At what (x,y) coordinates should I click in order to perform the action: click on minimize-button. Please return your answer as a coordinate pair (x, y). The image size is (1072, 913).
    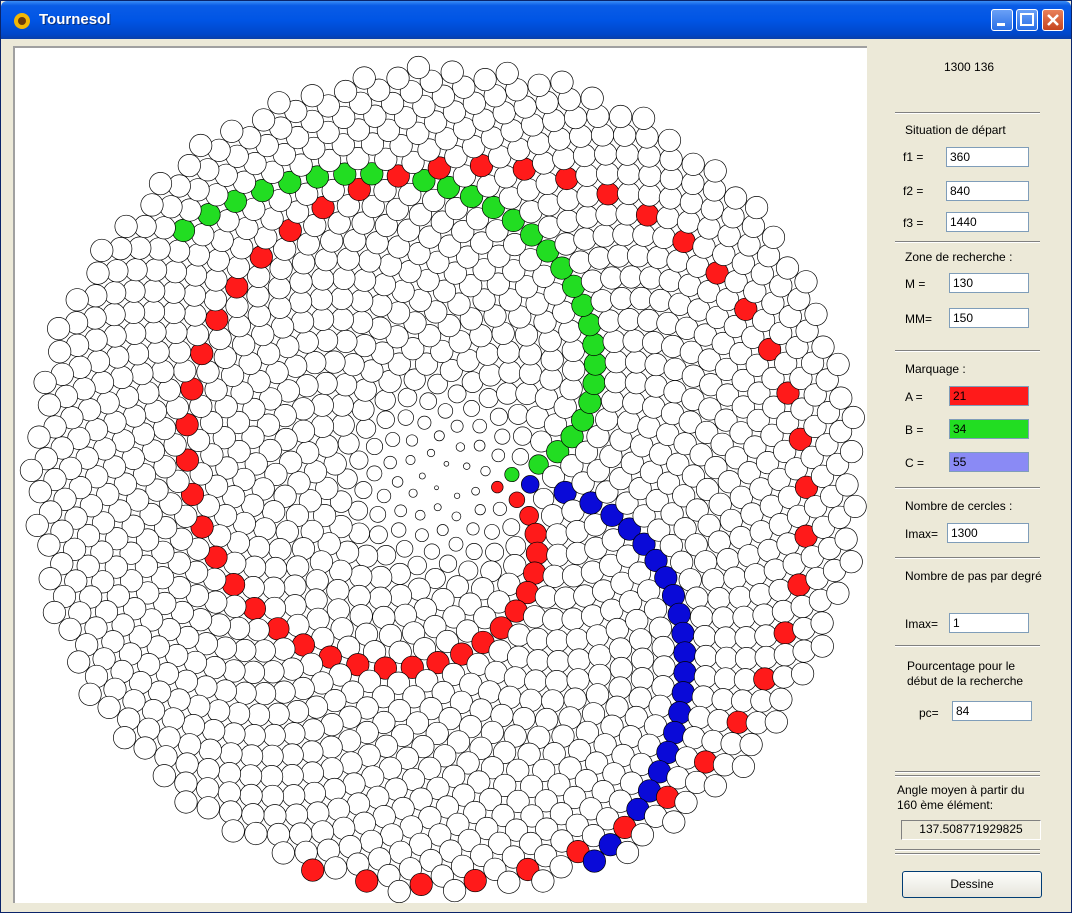
    Looking at the image, I should click on (1002, 20).